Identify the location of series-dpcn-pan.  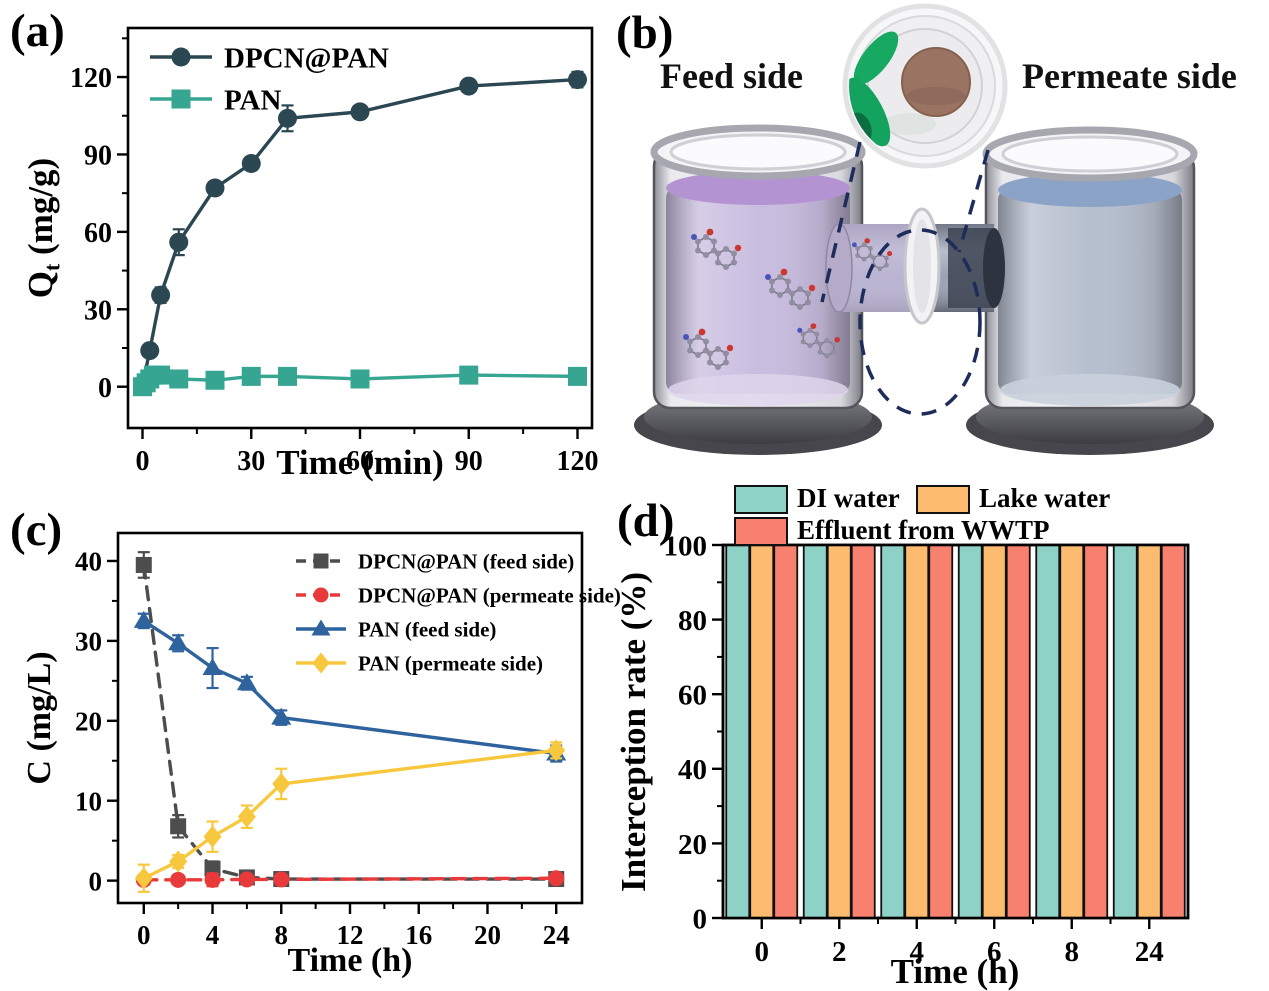
(360, 232).